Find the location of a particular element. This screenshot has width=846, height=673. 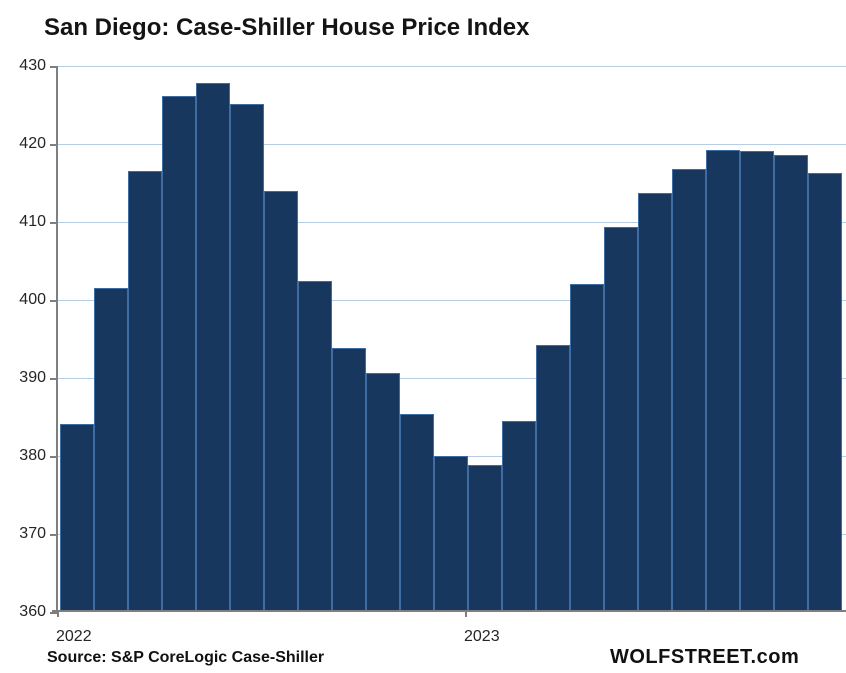

y-axis-label-410: 410 is located at coordinates (32, 221).